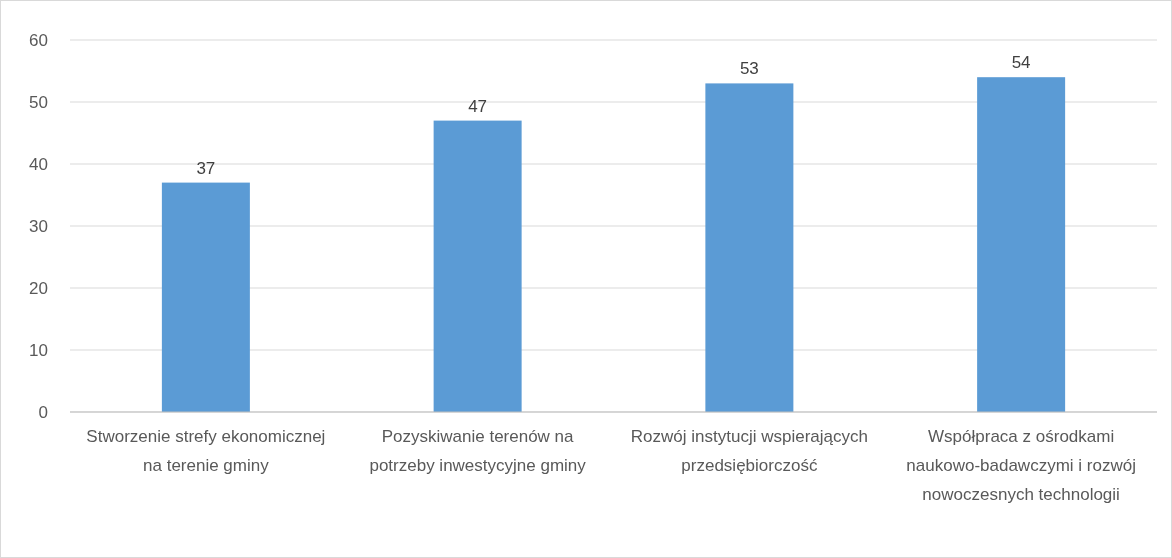  I want to click on data-label: 54, so click(1021, 63).